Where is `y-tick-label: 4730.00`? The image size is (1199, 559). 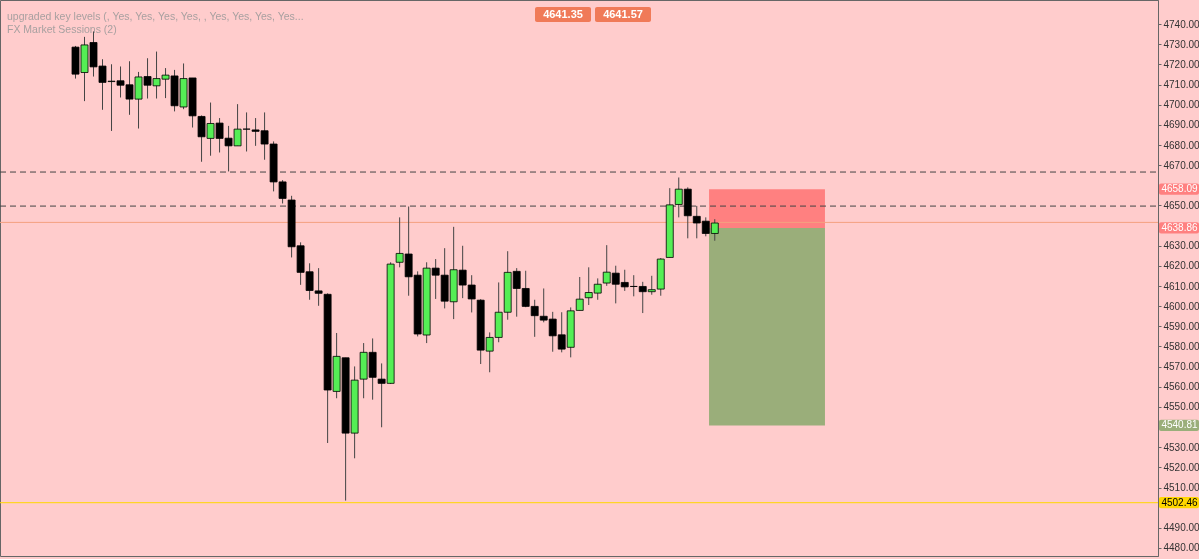
y-tick-label: 4730.00 is located at coordinates (1181, 44).